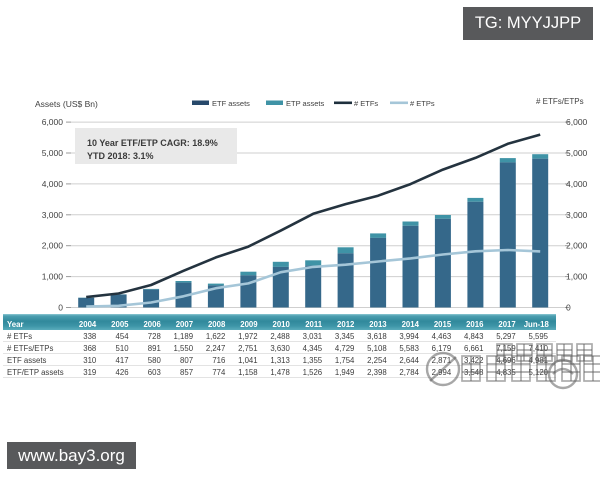  I want to click on svg-text: Assets (US$ Bn), so click(66, 104).